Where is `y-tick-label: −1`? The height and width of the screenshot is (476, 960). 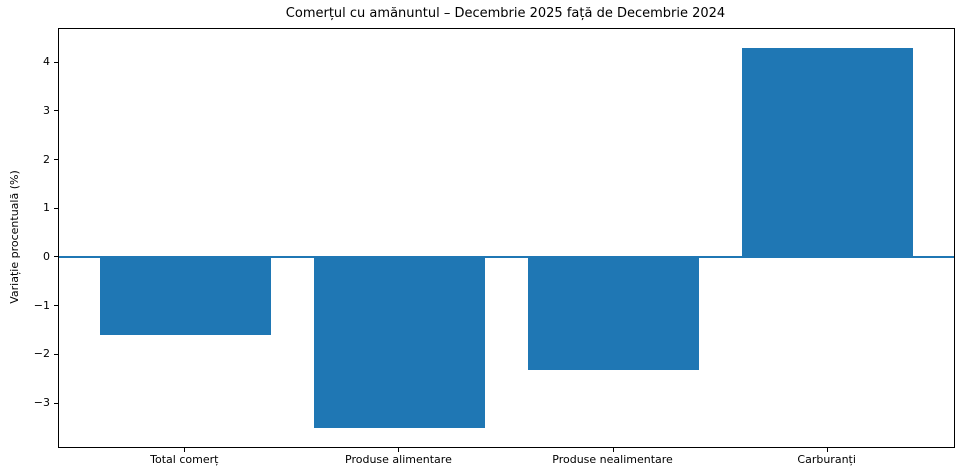 y-tick-label: −1 is located at coordinates (41, 305).